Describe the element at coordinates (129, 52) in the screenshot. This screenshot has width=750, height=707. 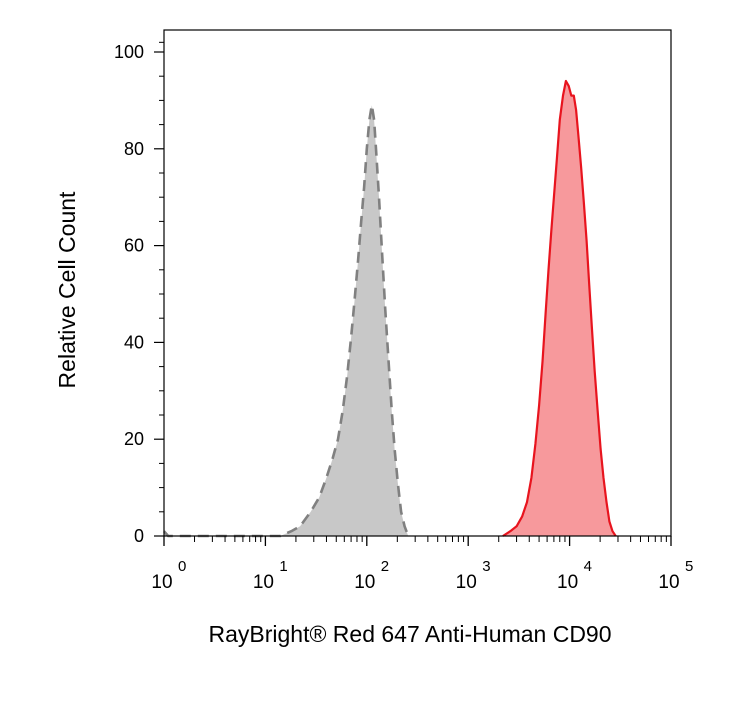
I see `y-tick-label: 100` at that location.